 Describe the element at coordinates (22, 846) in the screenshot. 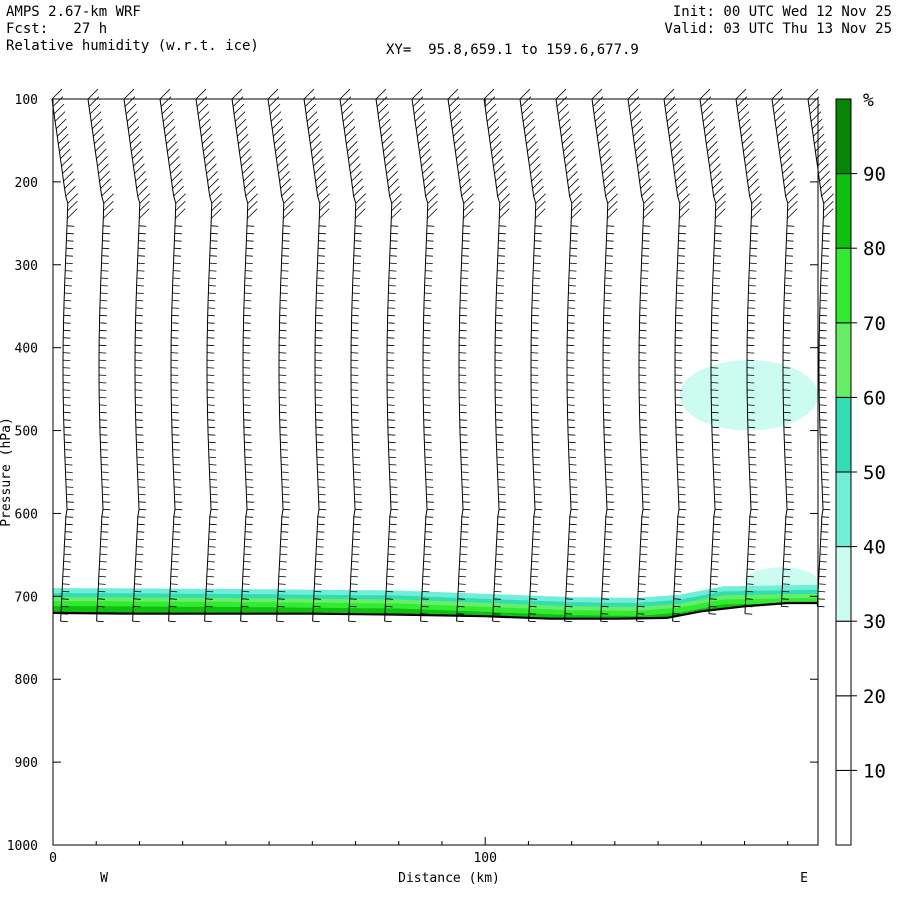

I see `y-tick-label-1000: 1000` at that location.